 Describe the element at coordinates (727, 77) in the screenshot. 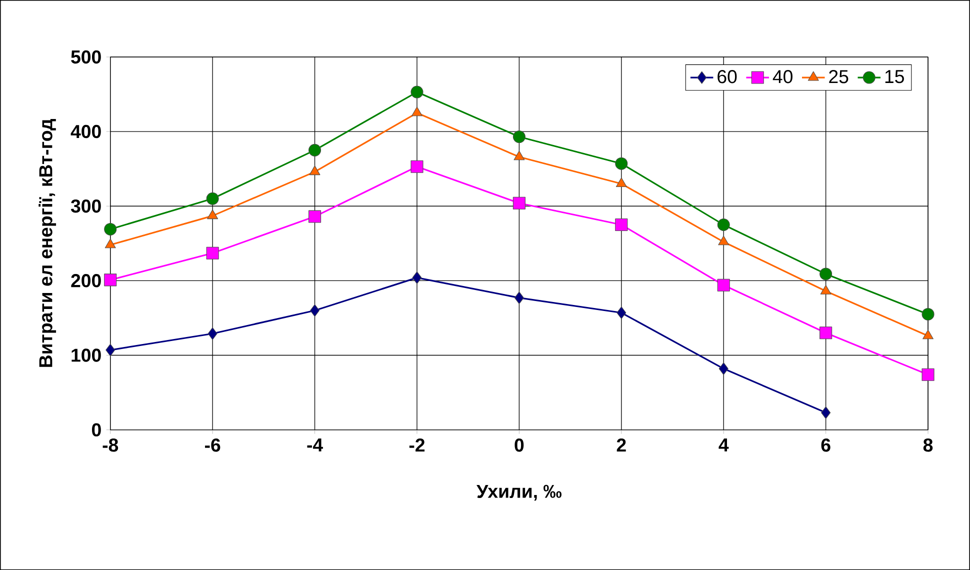

I see `legend-label: 60` at that location.